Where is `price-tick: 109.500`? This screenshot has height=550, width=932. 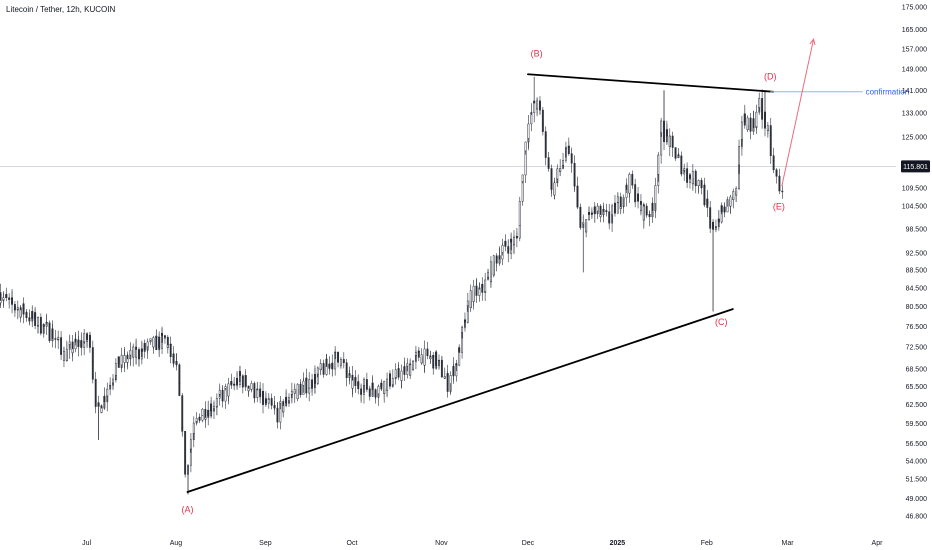
price-tick: 109.500 is located at coordinates (914, 188).